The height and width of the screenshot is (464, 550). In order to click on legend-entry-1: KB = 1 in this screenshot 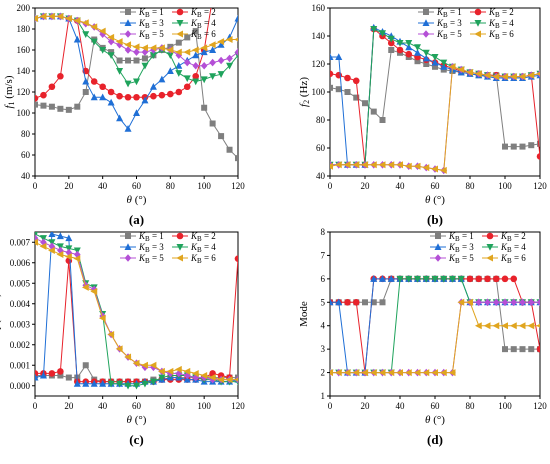, I will do `click(449, 13)`.